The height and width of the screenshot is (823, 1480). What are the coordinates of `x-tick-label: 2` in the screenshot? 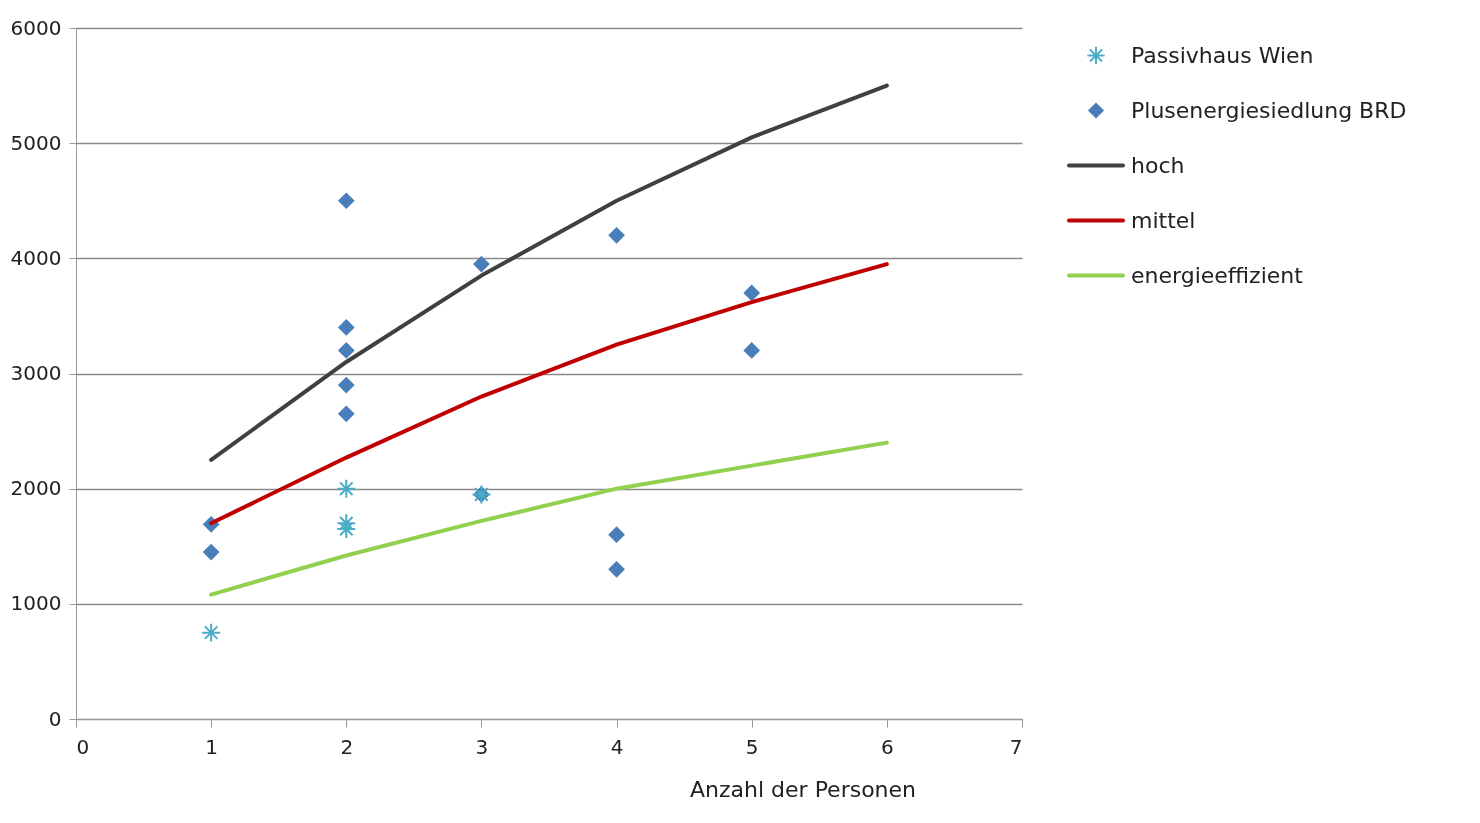 It's located at (347, 746).